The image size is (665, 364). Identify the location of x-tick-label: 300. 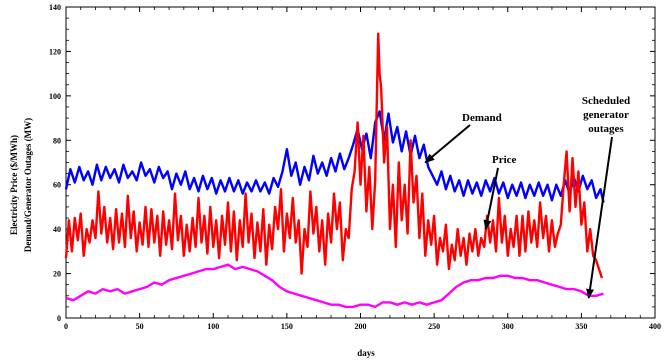
(508, 326).